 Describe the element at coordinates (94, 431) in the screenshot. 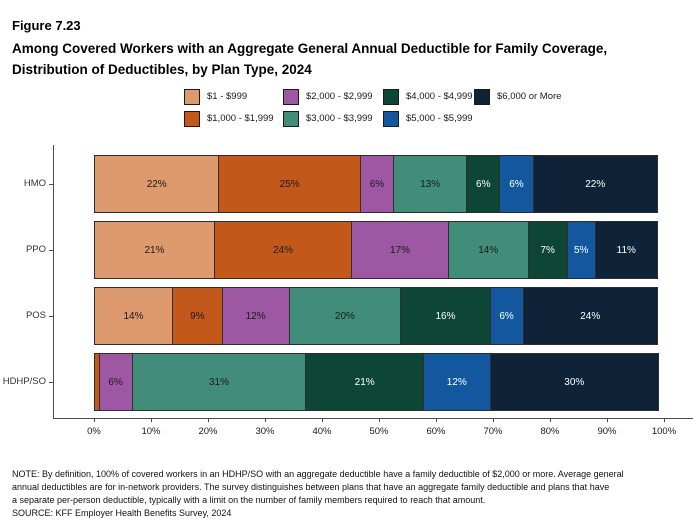

I see `x-axis-tick-label: 0%` at that location.